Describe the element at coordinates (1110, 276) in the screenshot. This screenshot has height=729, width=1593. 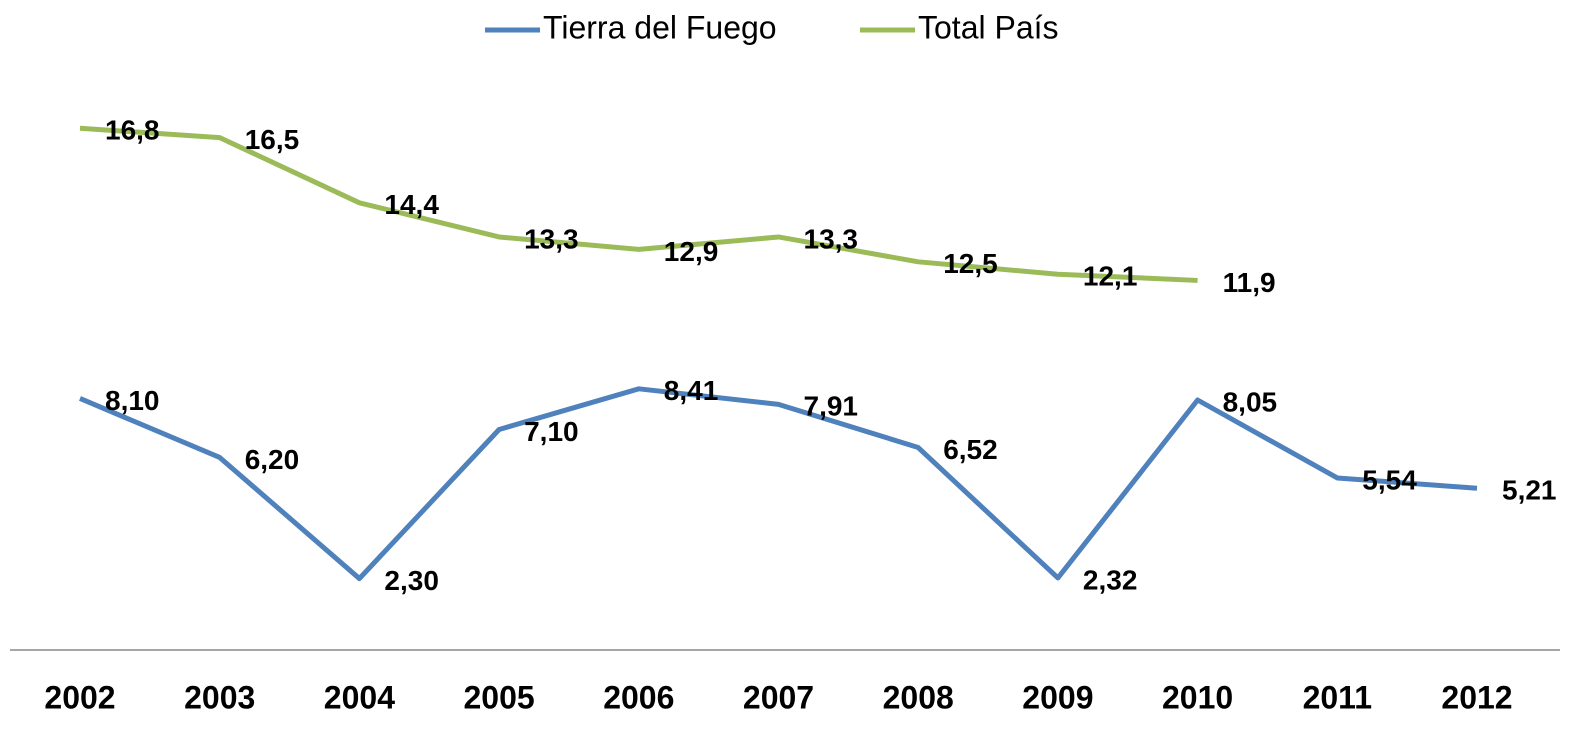
I see `data-label: 12,1` at that location.